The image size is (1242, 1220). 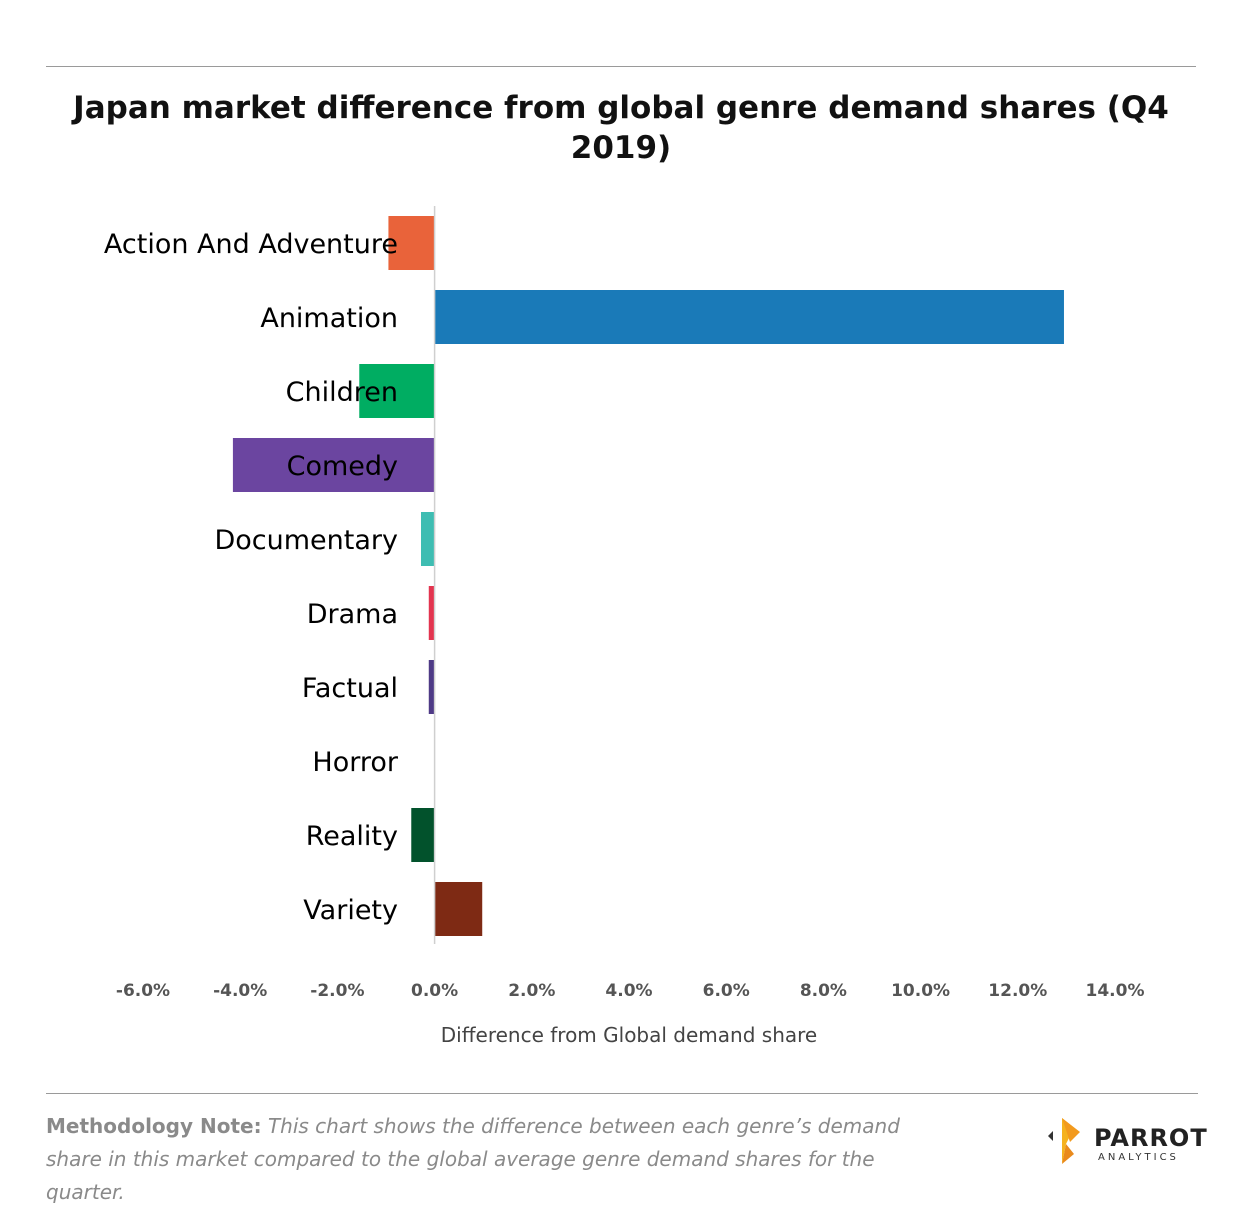 I want to click on bar-variety, so click(x=458, y=909).